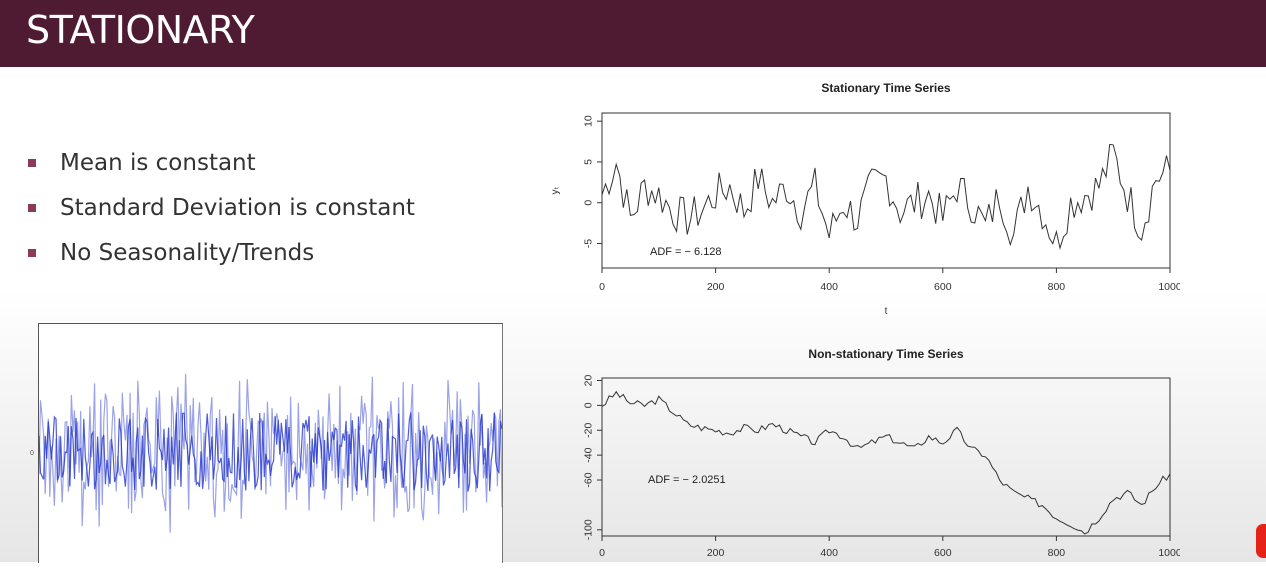  I want to click on chart-title: Non-stationary Time Series, so click(885, 354).